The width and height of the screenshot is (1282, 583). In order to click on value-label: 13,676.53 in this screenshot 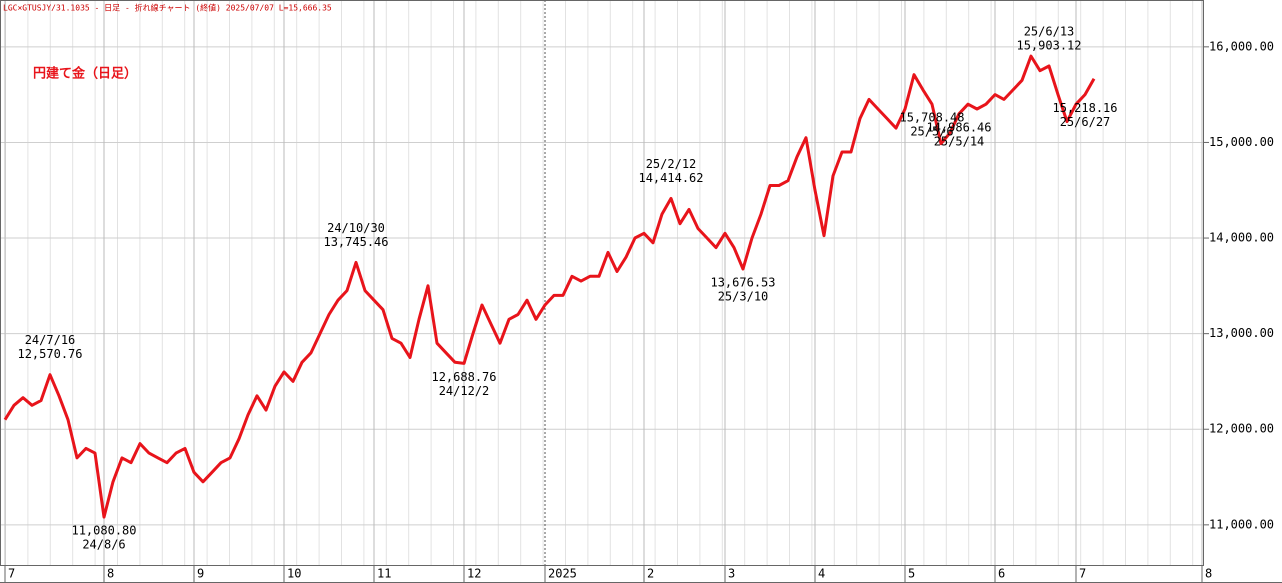, I will do `click(742, 282)`.